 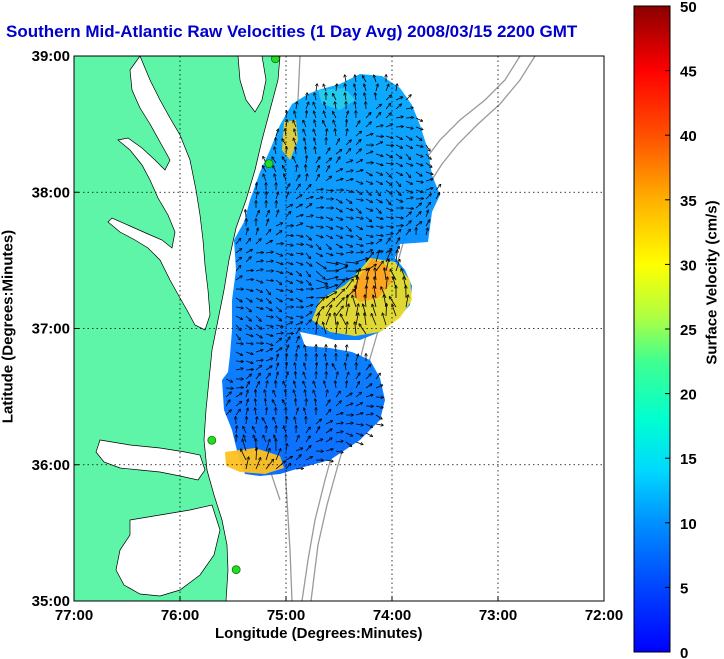 What do you see at coordinates (51, 465) in the screenshot?
I see `y-tick-label: 36:00` at bounding box center [51, 465].